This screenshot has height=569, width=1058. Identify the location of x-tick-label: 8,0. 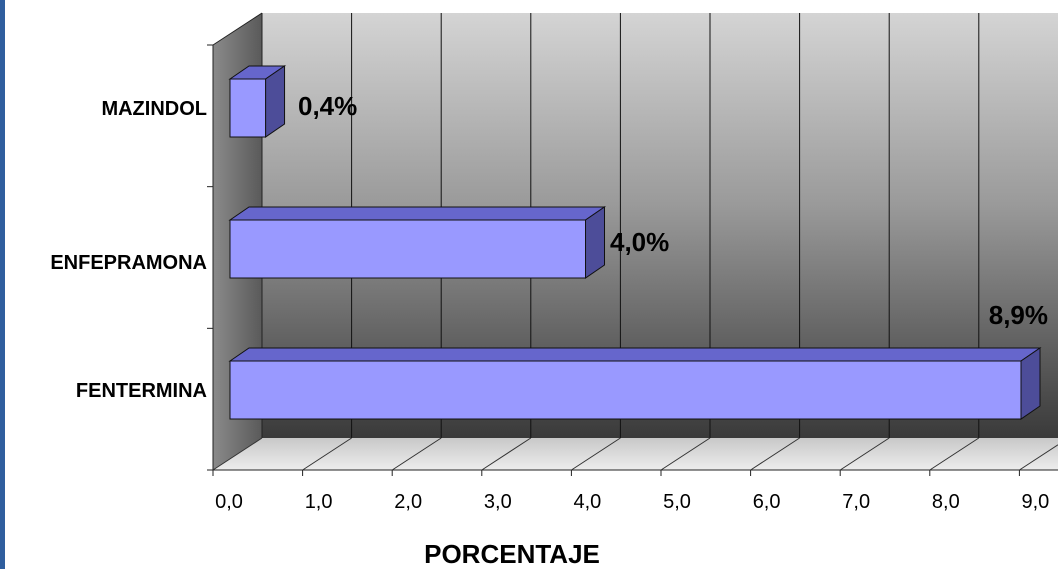
(946, 502).